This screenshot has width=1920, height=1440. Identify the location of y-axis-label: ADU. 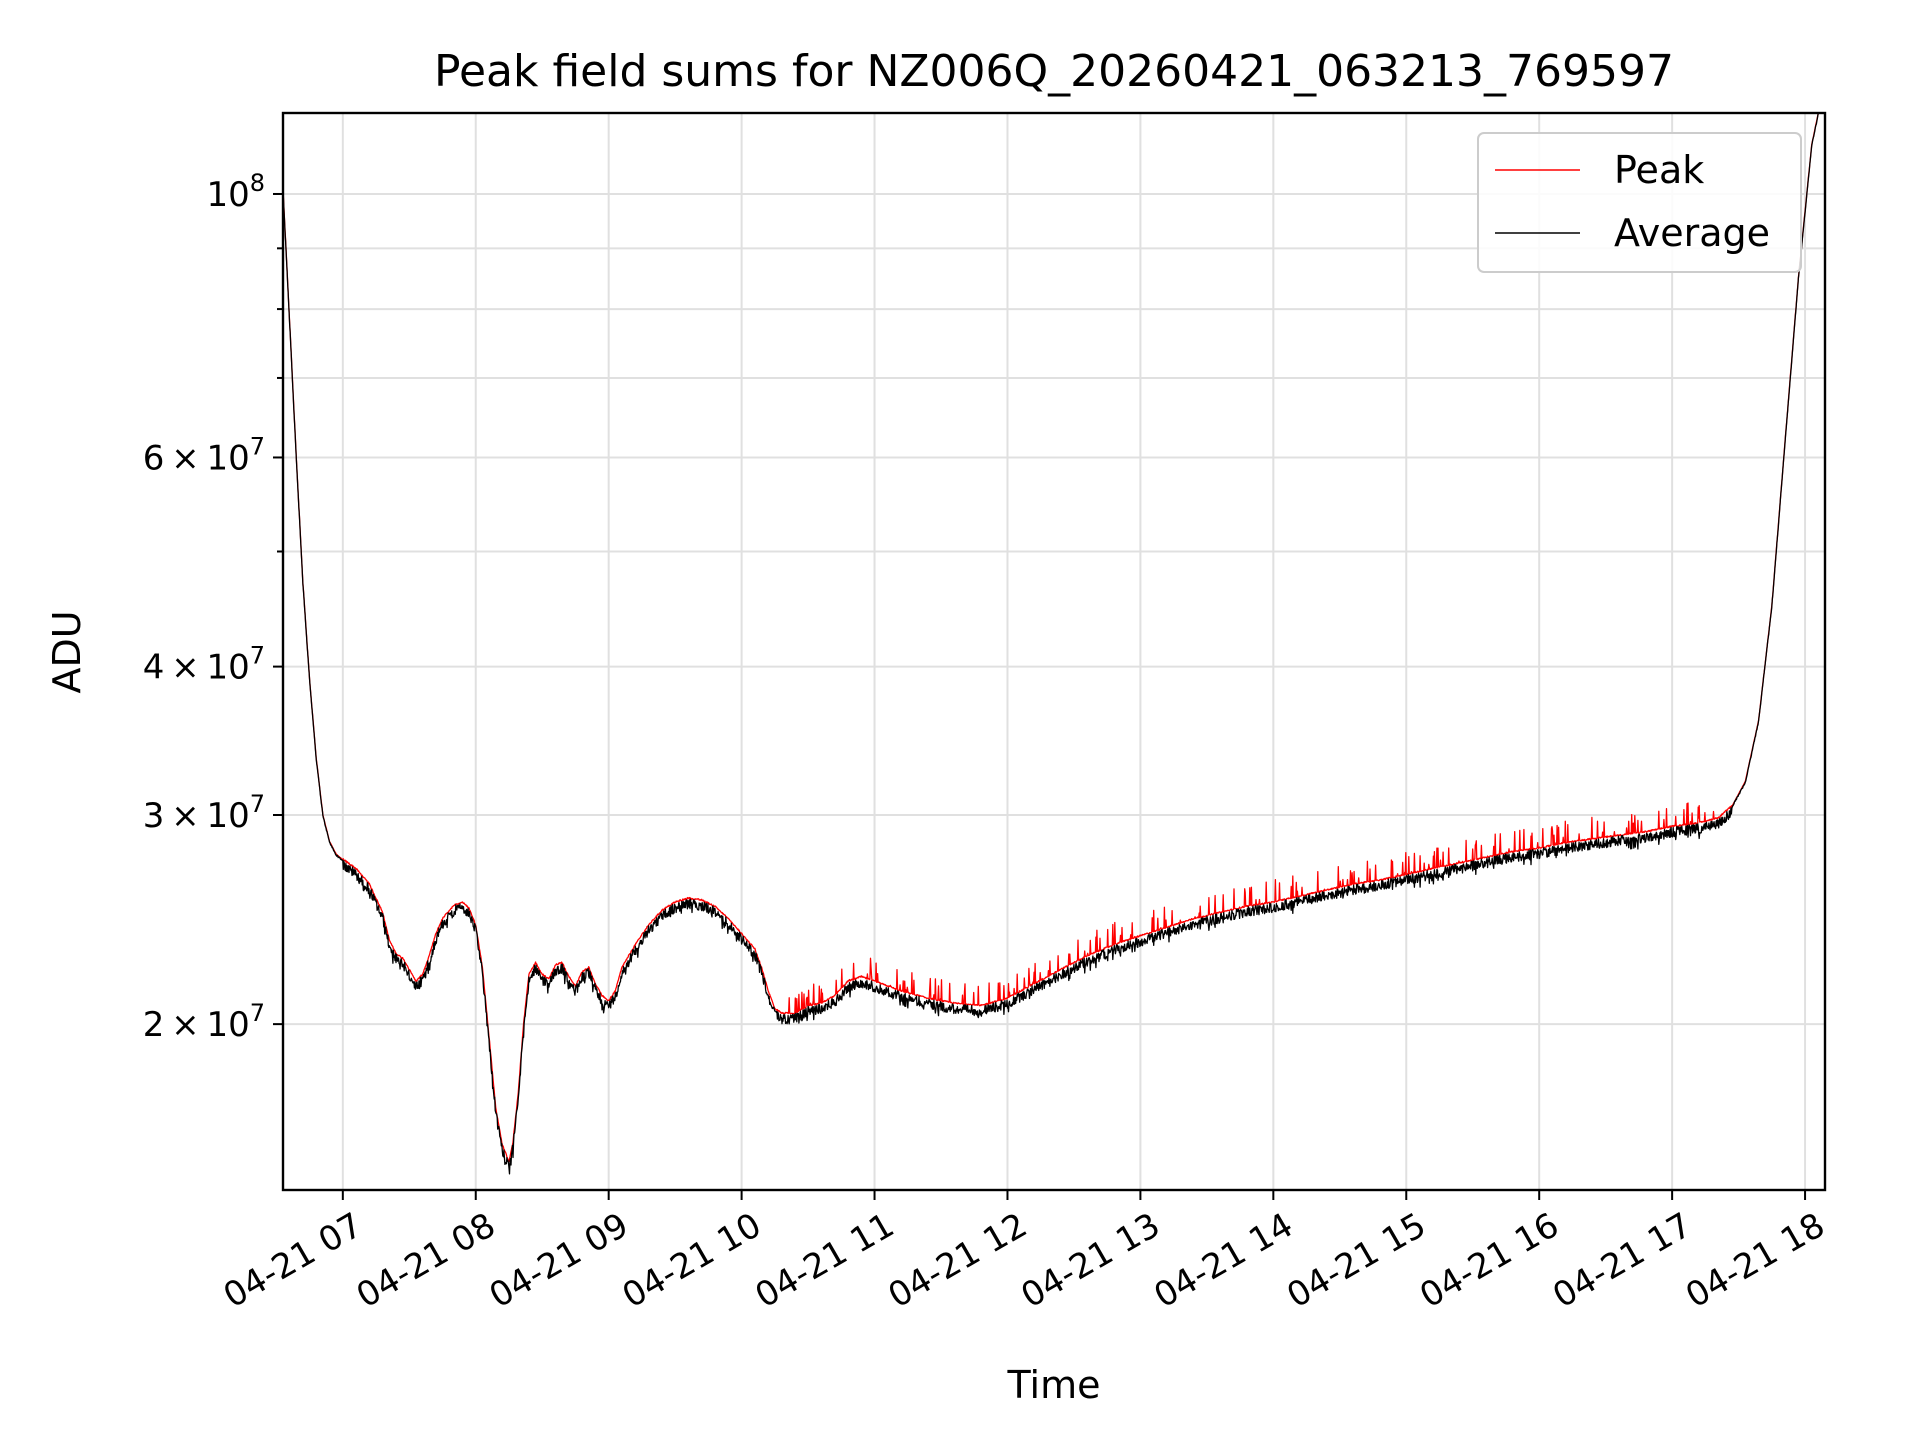
(67, 651).